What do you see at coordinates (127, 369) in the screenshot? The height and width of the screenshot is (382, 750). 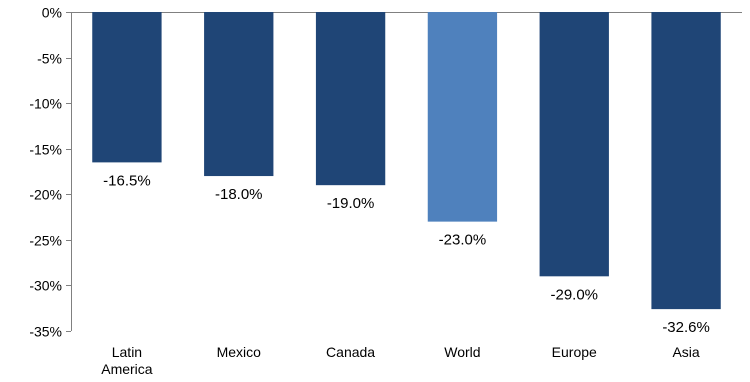 I see `x-tick-label: America` at bounding box center [127, 369].